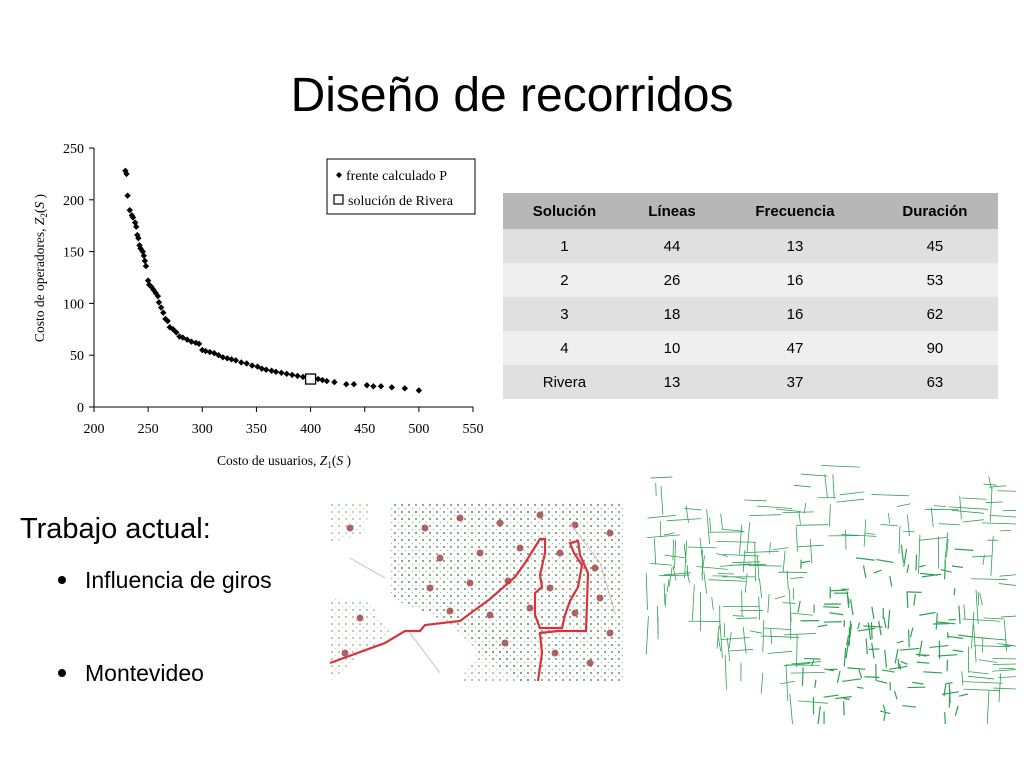 This screenshot has height=768, width=1024. I want to click on work-heading: Trabajo actual:, so click(115, 529).